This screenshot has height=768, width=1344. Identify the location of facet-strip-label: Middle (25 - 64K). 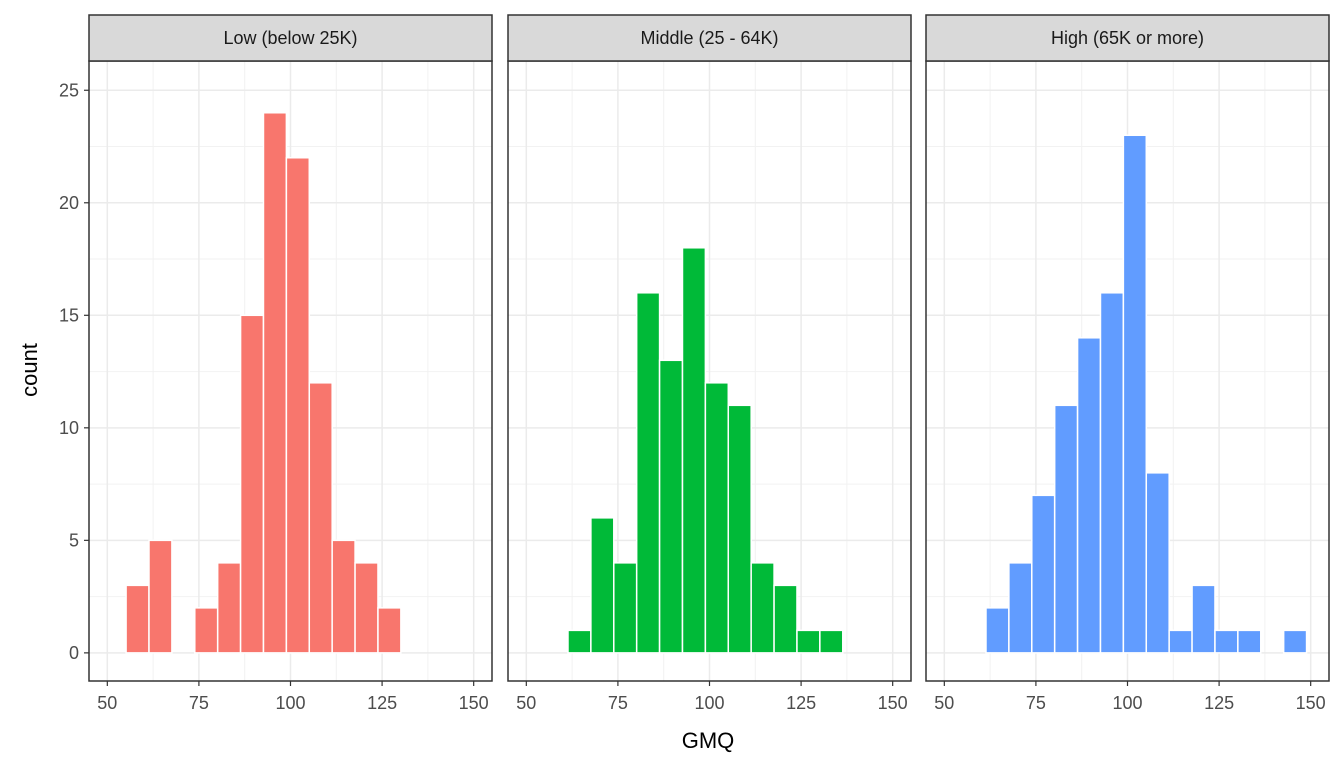
(709, 38).